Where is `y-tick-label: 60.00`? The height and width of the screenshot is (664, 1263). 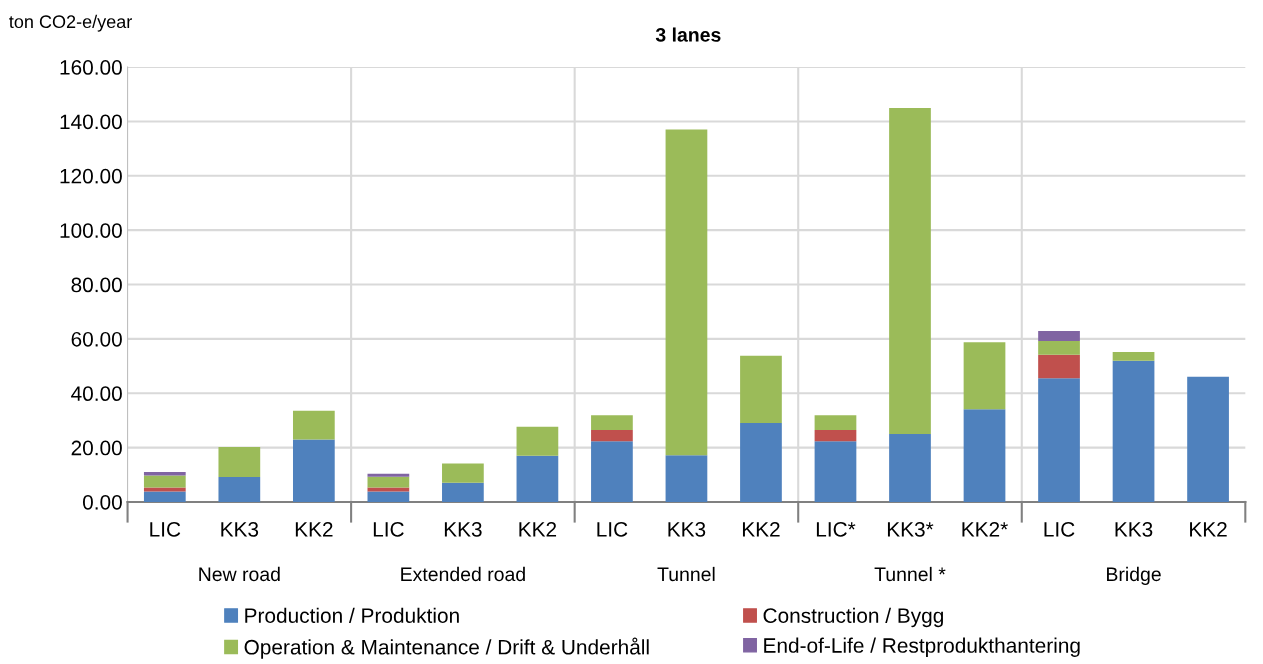 y-tick-label: 60.00 is located at coordinates (96, 339).